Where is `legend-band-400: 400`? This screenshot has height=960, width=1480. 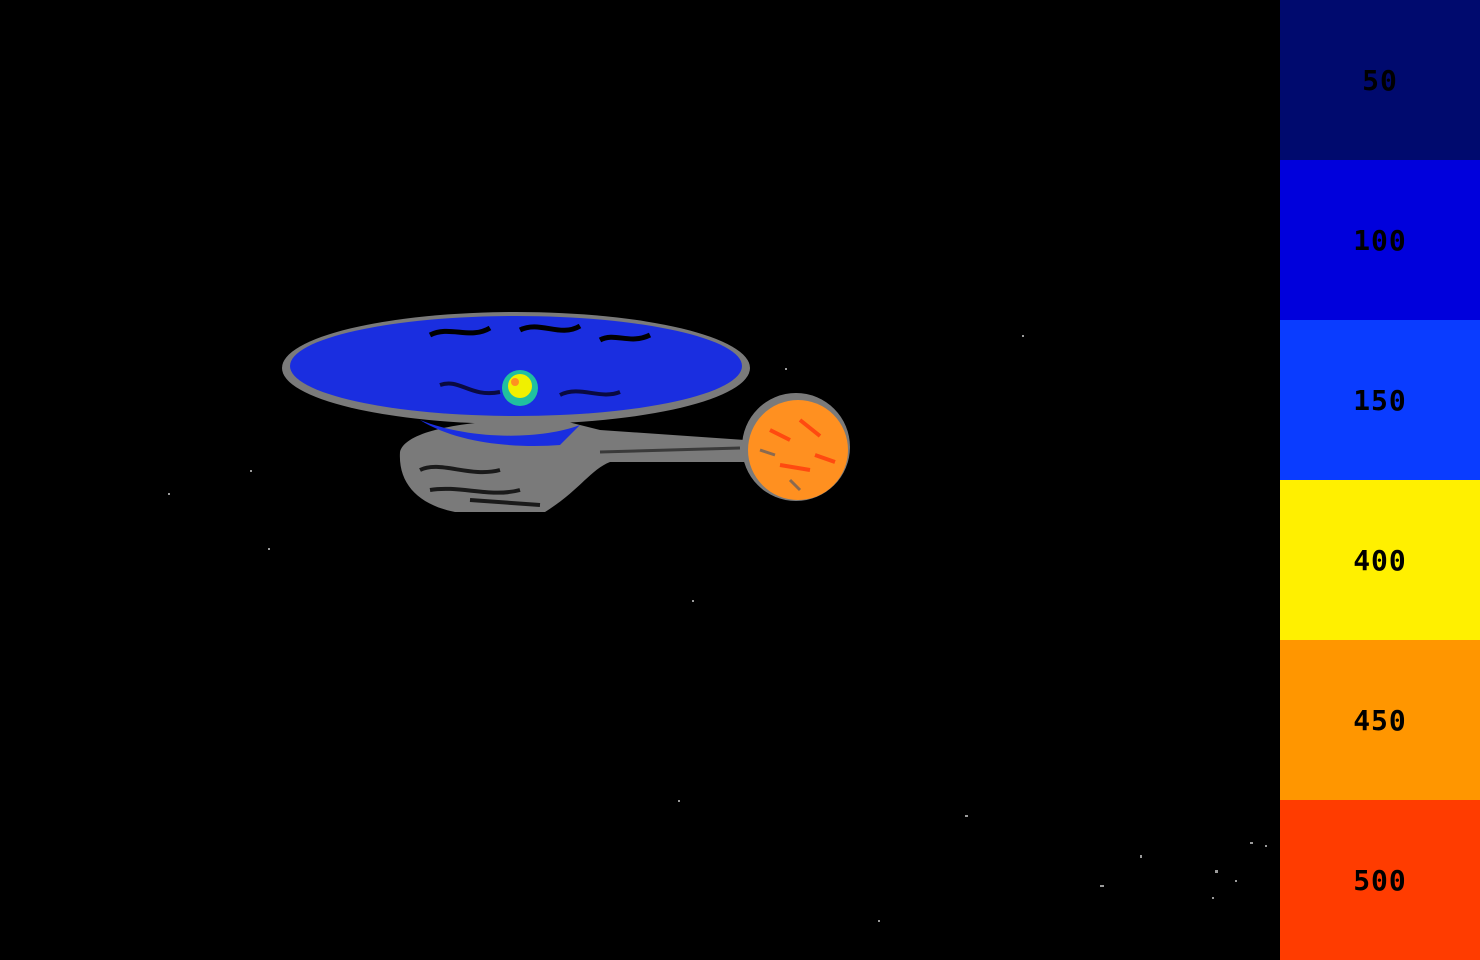 legend-band-400: 400 is located at coordinates (1380, 560).